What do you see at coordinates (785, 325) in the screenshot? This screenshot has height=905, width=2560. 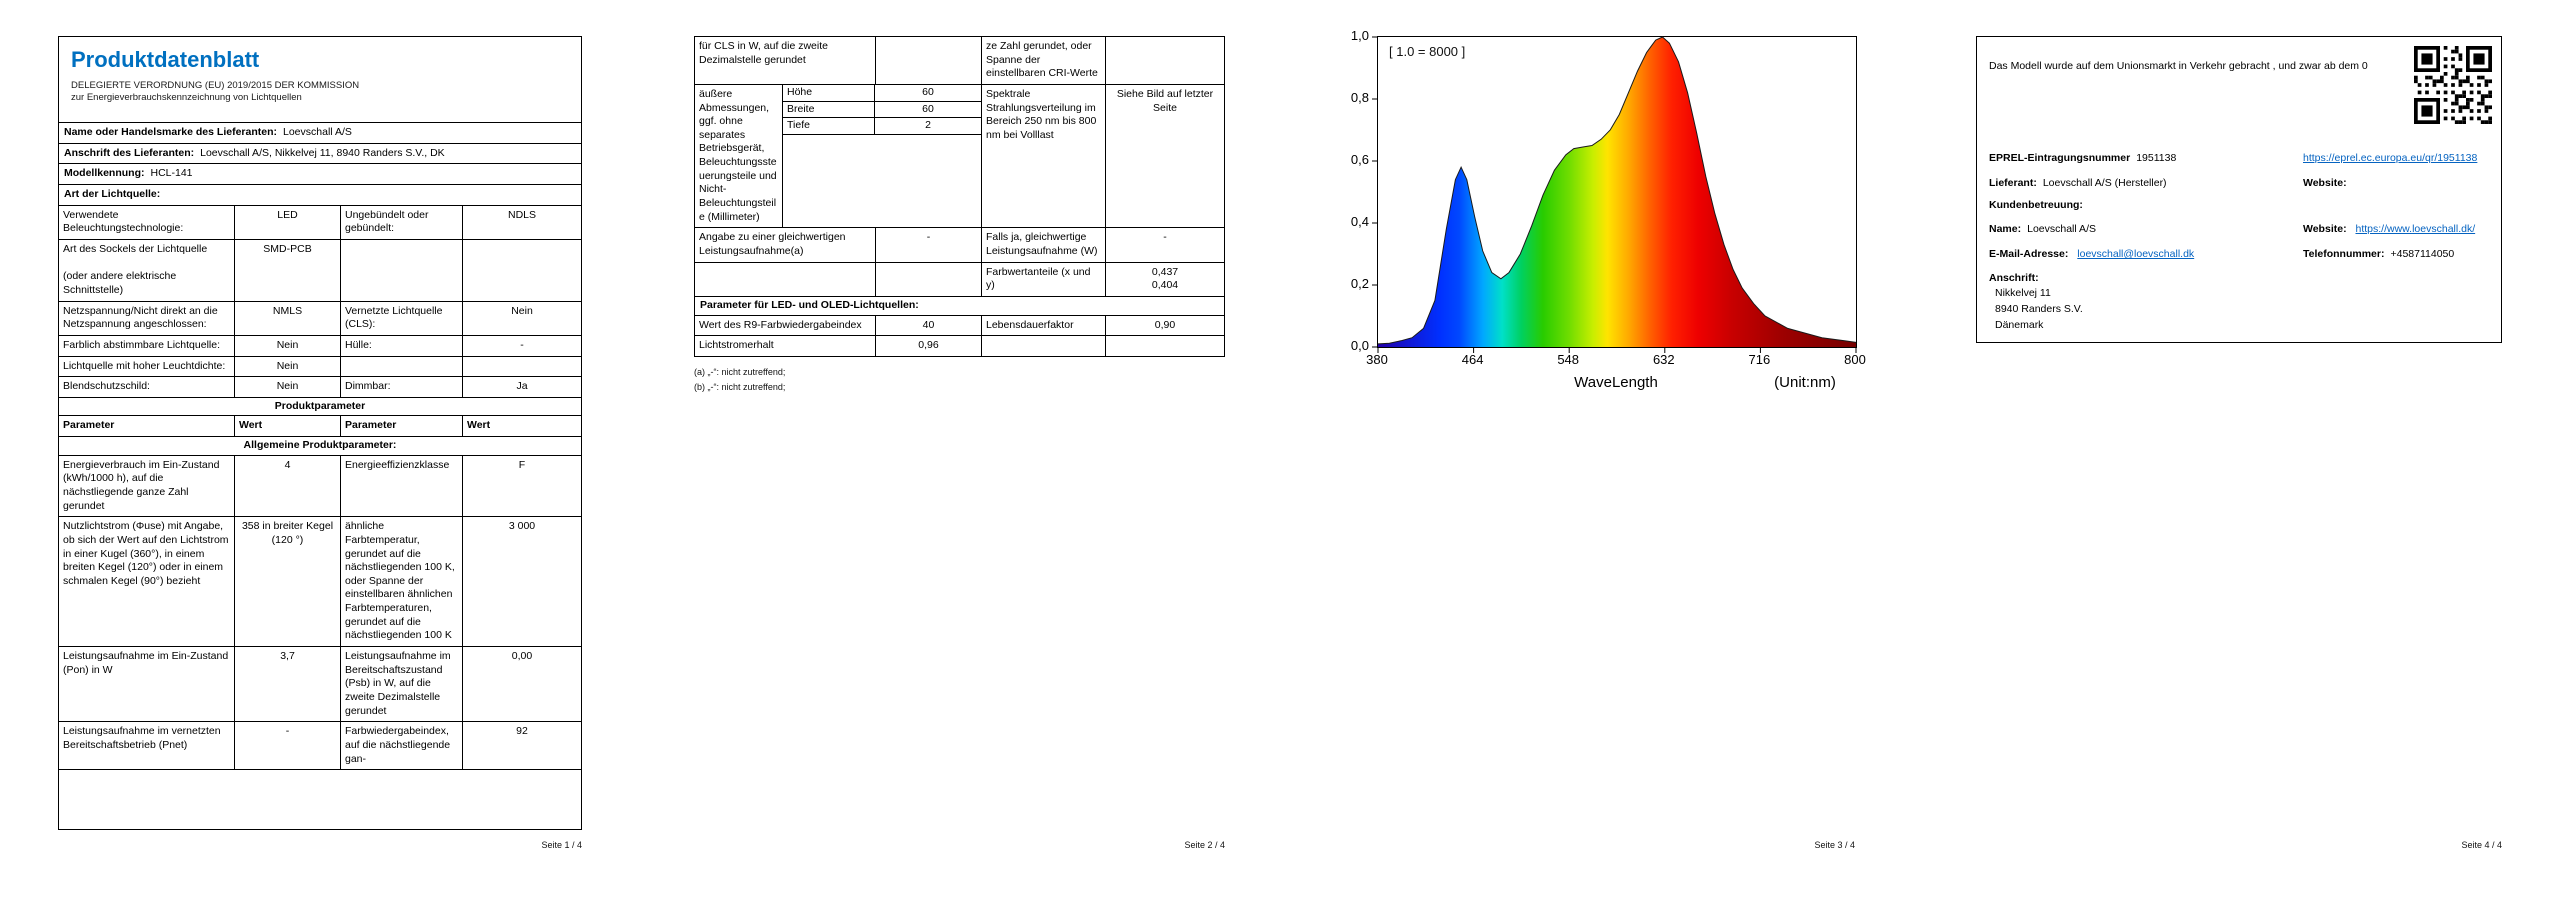 I see `param-label: Wert des R9-Farbwiedergabeindex` at bounding box center [785, 325].